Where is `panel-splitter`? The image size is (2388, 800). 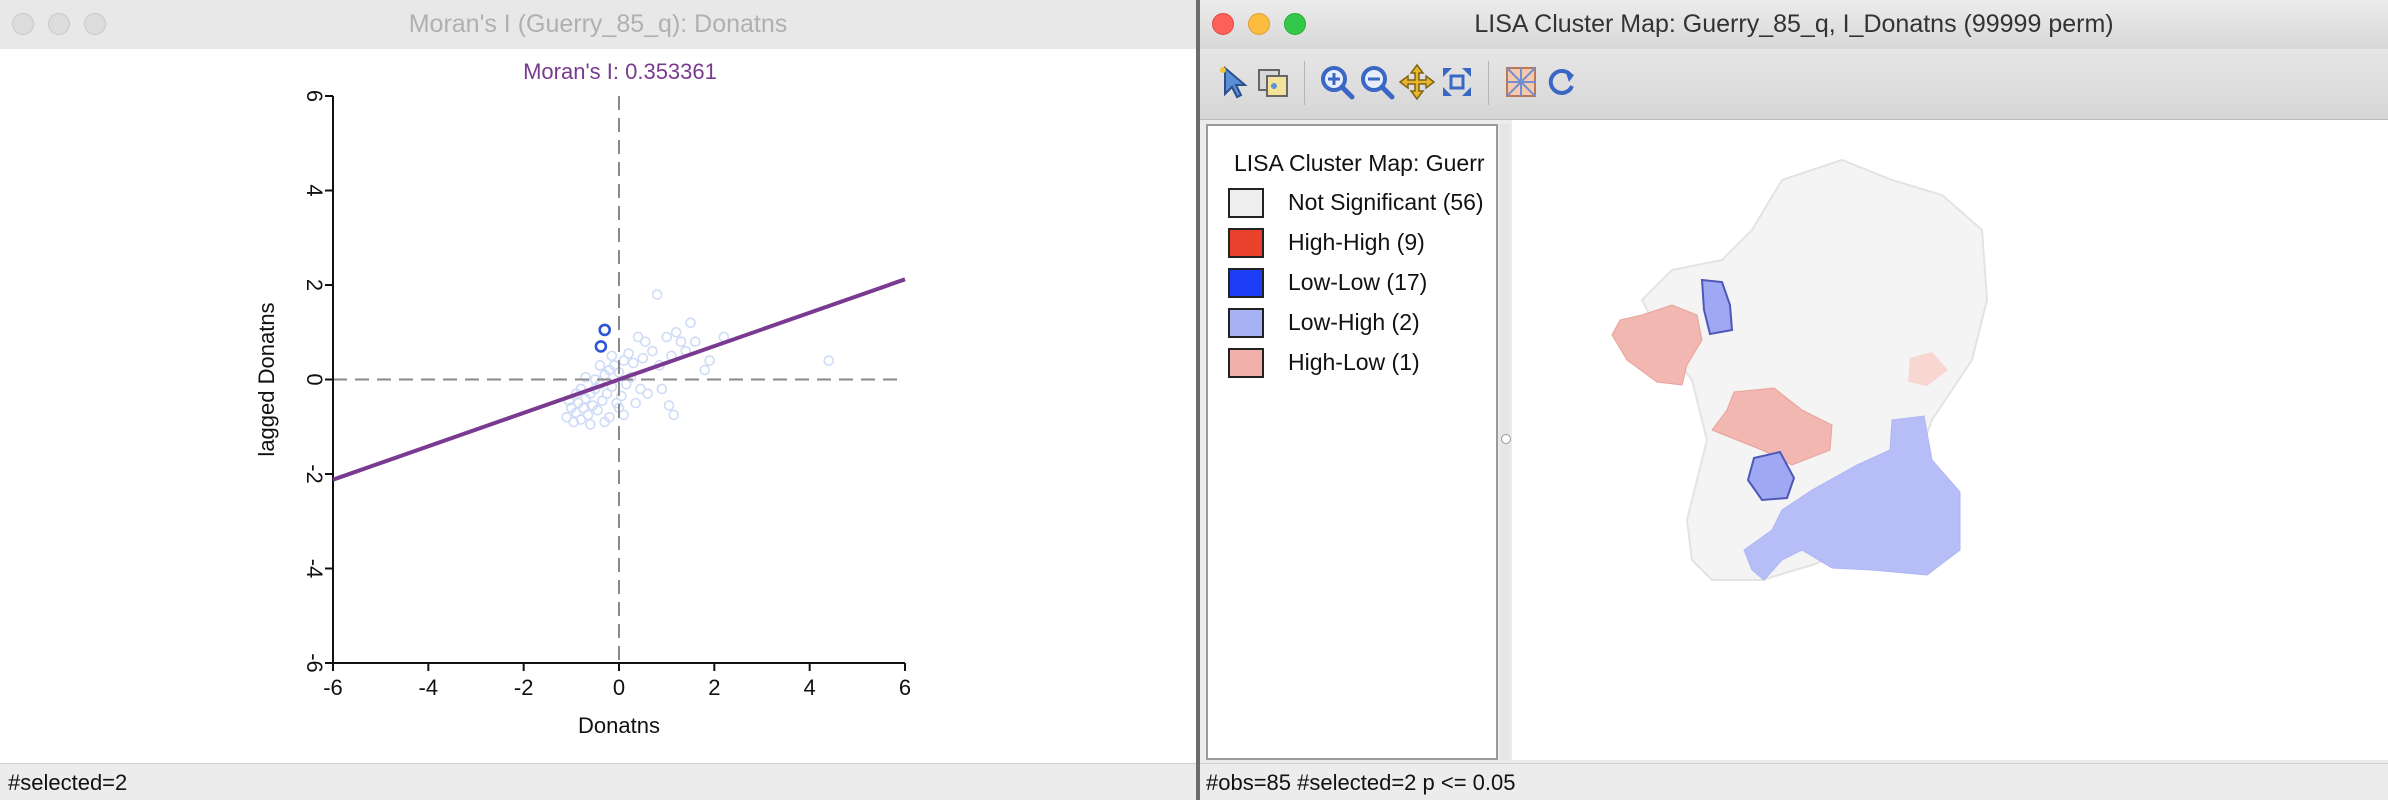
panel-splitter is located at coordinates (1505, 442).